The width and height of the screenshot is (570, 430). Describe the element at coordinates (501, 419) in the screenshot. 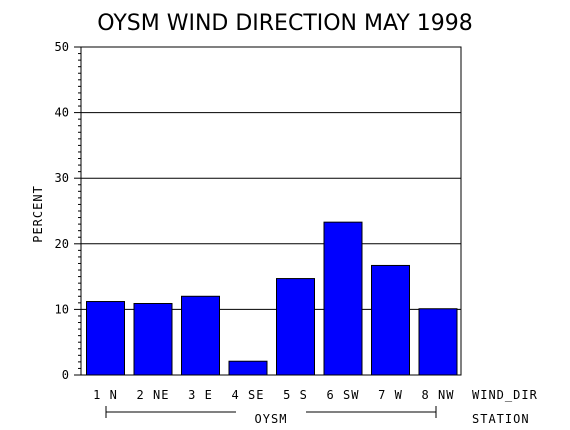

I see `station-axis-label: STATION` at that location.